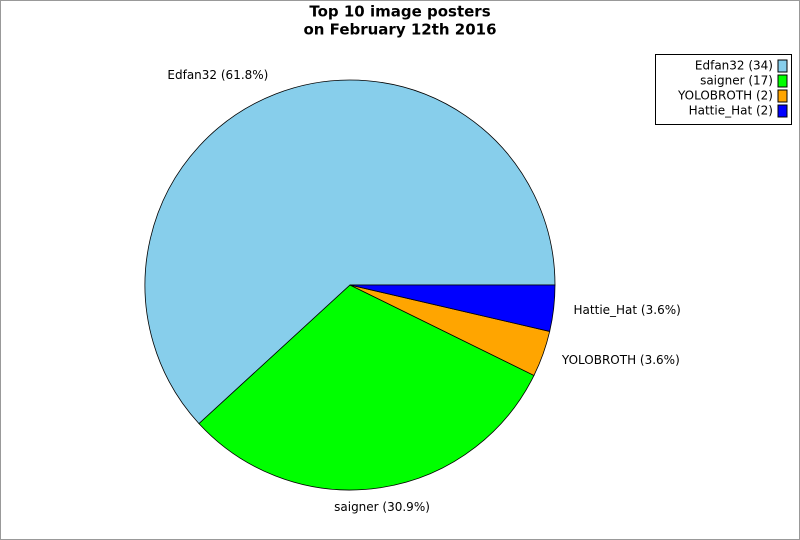  What do you see at coordinates (452, 308) in the screenshot?
I see `pie-slice` at bounding box center [452, 308].